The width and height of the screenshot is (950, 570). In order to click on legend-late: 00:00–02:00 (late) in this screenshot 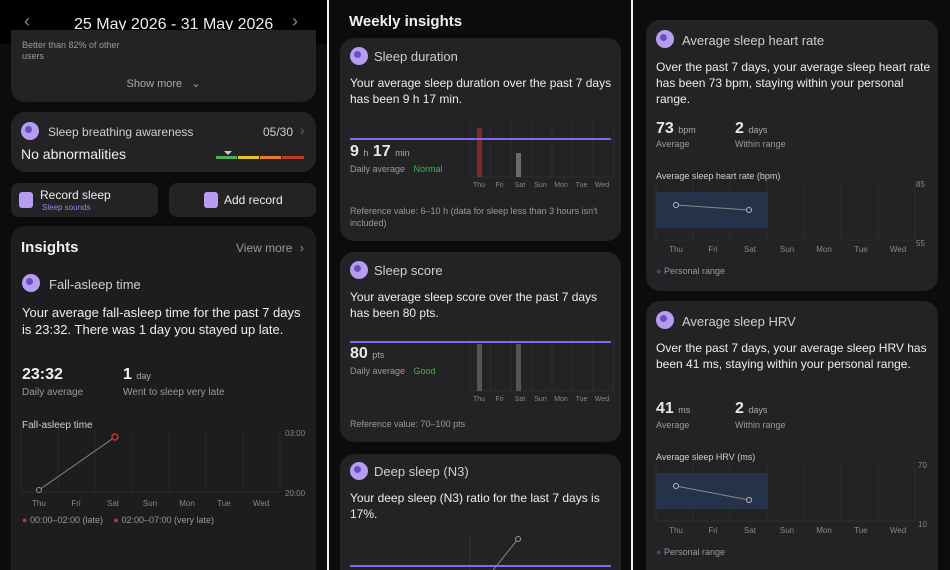, I will do `click(66, 520)`.